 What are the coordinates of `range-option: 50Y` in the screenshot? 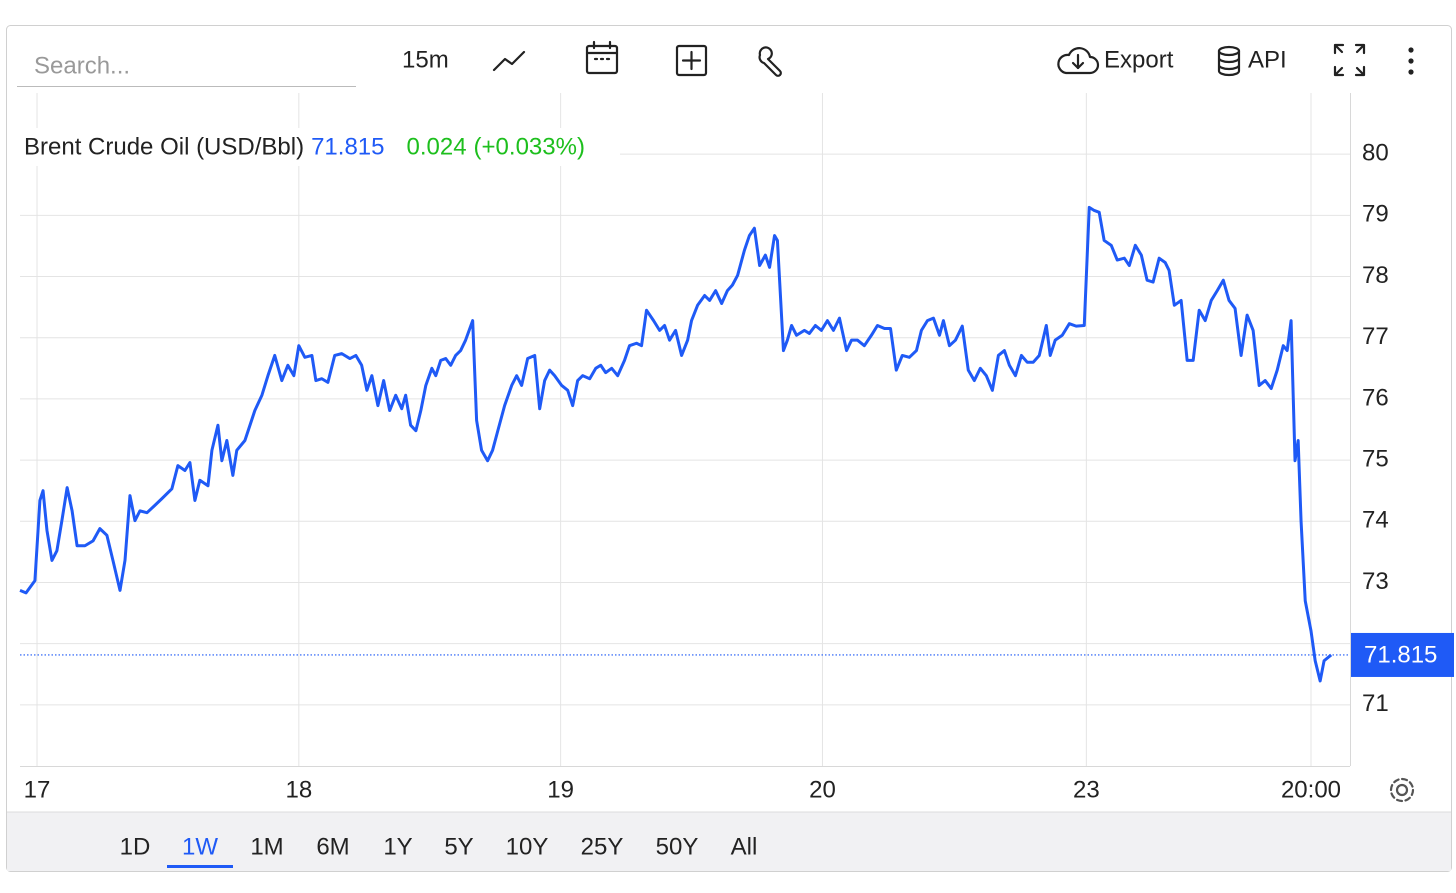 It's located at (677, 846).